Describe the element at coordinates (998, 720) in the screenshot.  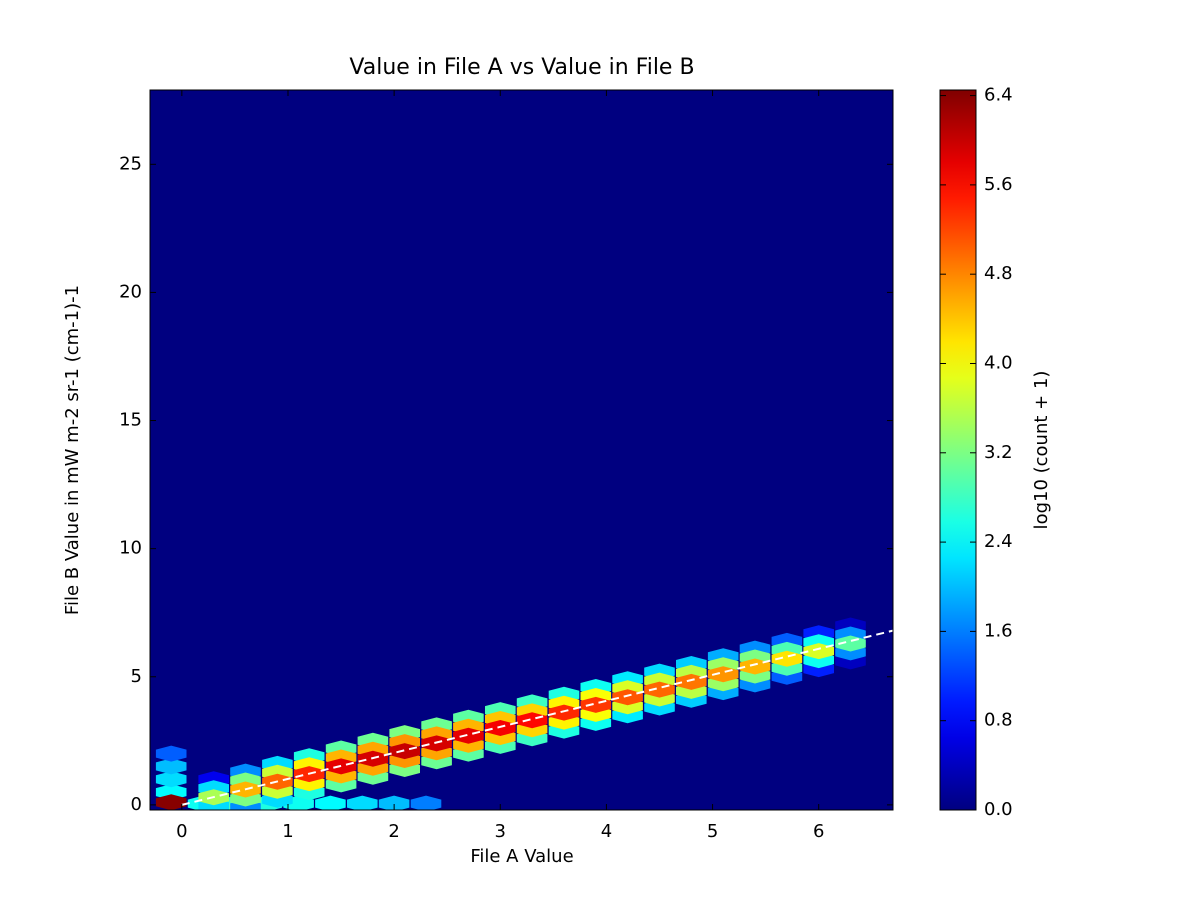
I see `colorbar-tick-label: 0.8` at that location.